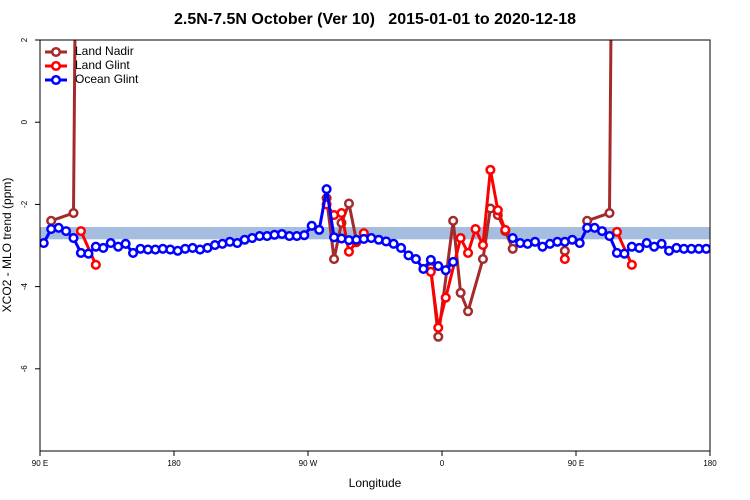 The height and width of the screenshot is (500, 750). What do you see at coordinates (375, 483) in the screenshot?
I see `x-axis-label: Longitude` at bounding box center [375, 483].